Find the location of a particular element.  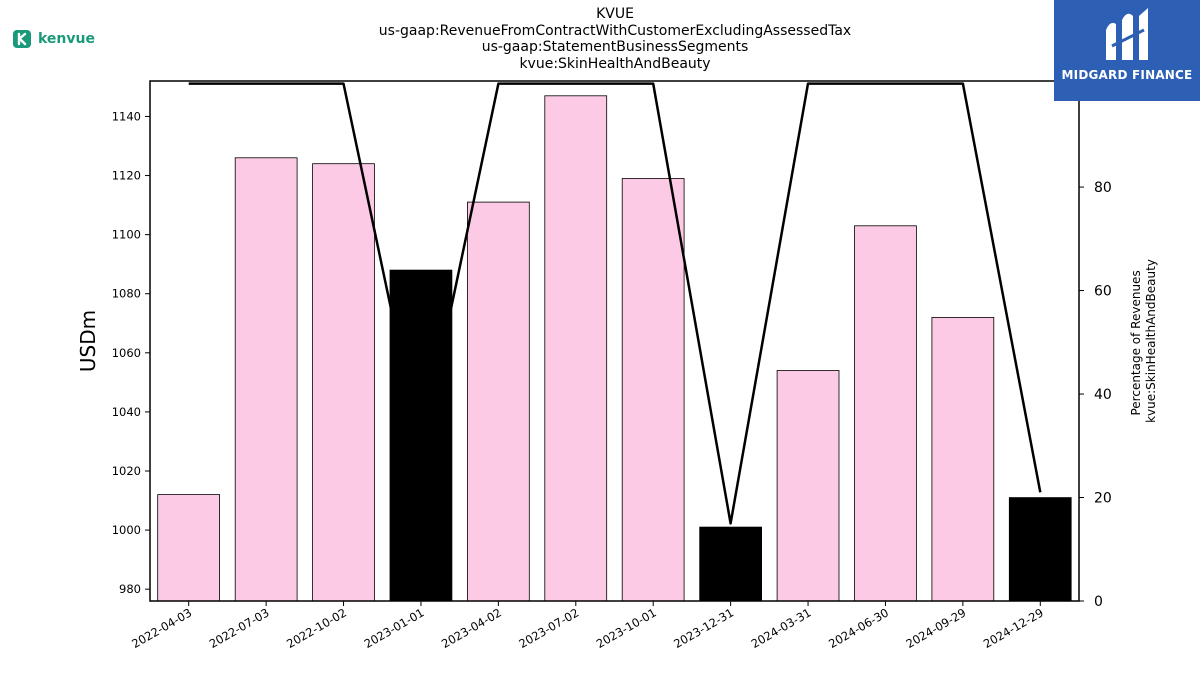

y-axis-left: 980 1000 1020 1040 1060 1080 1100 1120 1140 is located at coordinates (131, 352).